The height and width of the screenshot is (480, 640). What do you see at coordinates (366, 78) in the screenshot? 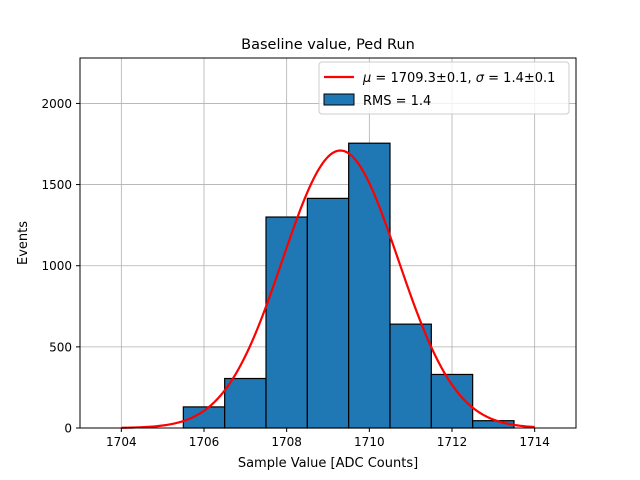
I see `legend-mu-symbol: μ` at bounding box center [366, 78].